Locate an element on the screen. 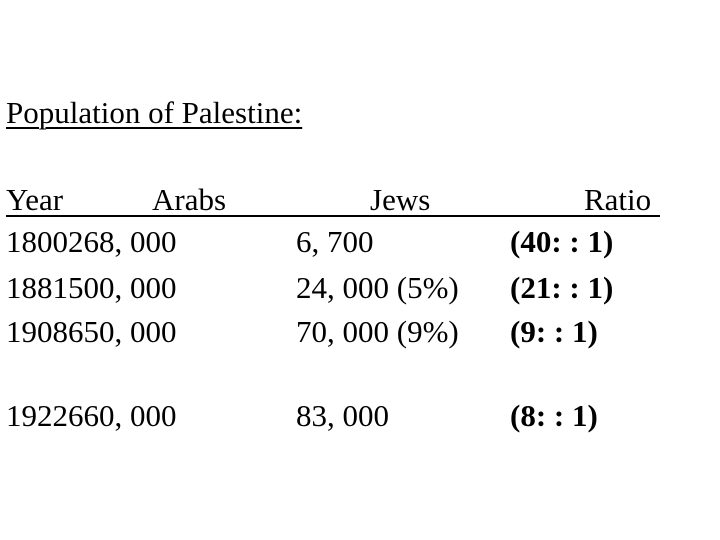  header-year: Year is located at coordinates (35, 199).